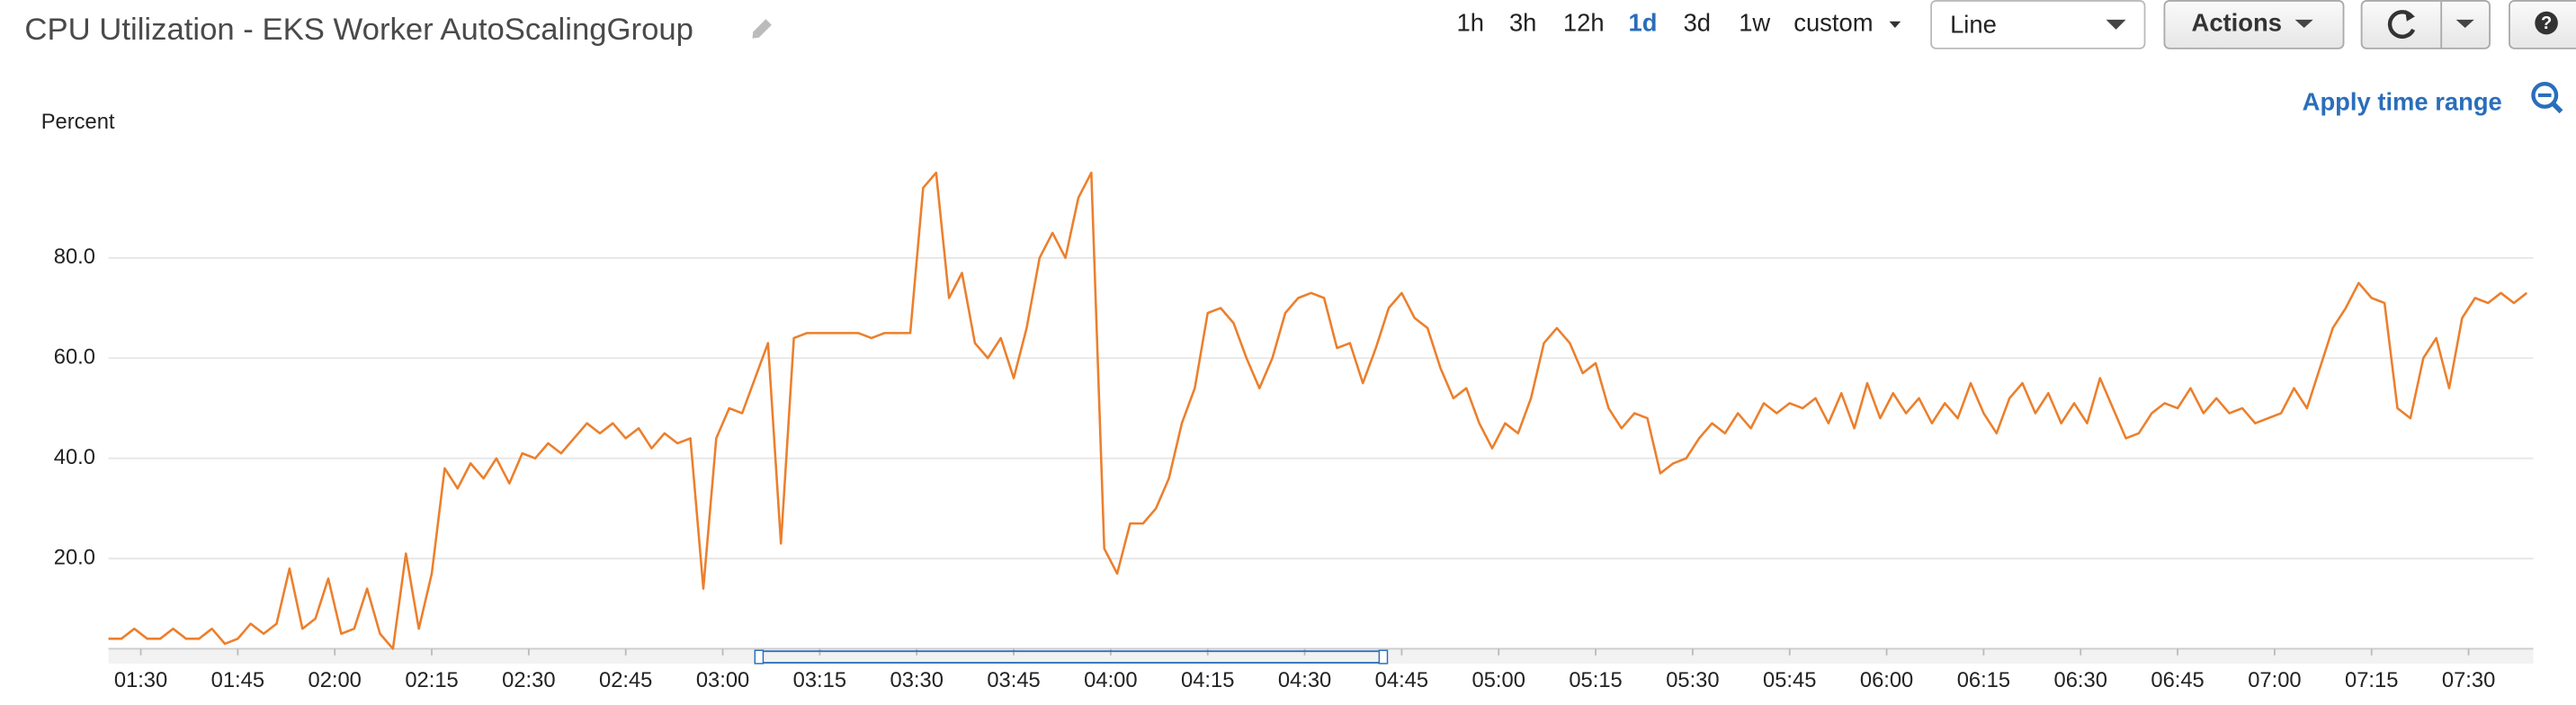 This screenshot has width=2576, height=705. Describe the element at coordinates (74, 558) in the screenshot. I see `y-tick-label: 20.0` at that location.